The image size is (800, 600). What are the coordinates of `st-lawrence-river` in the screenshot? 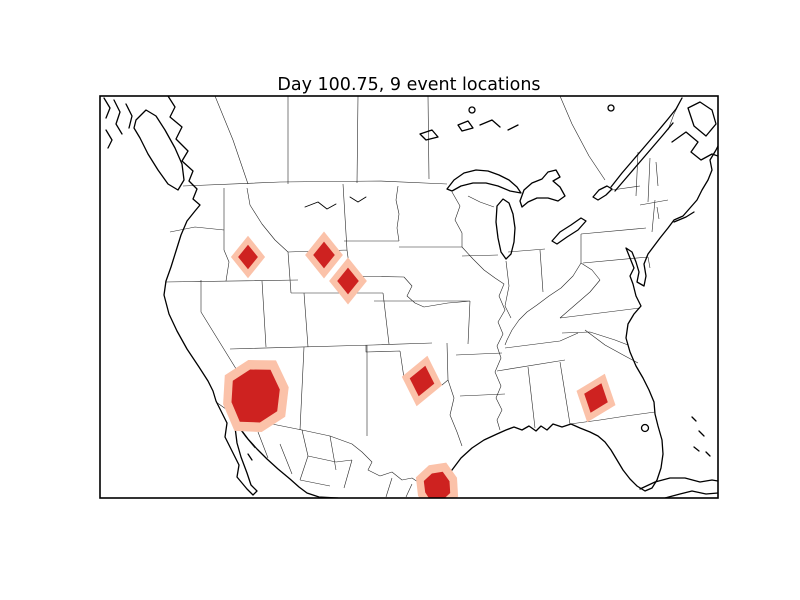 It's located at (646, 144).